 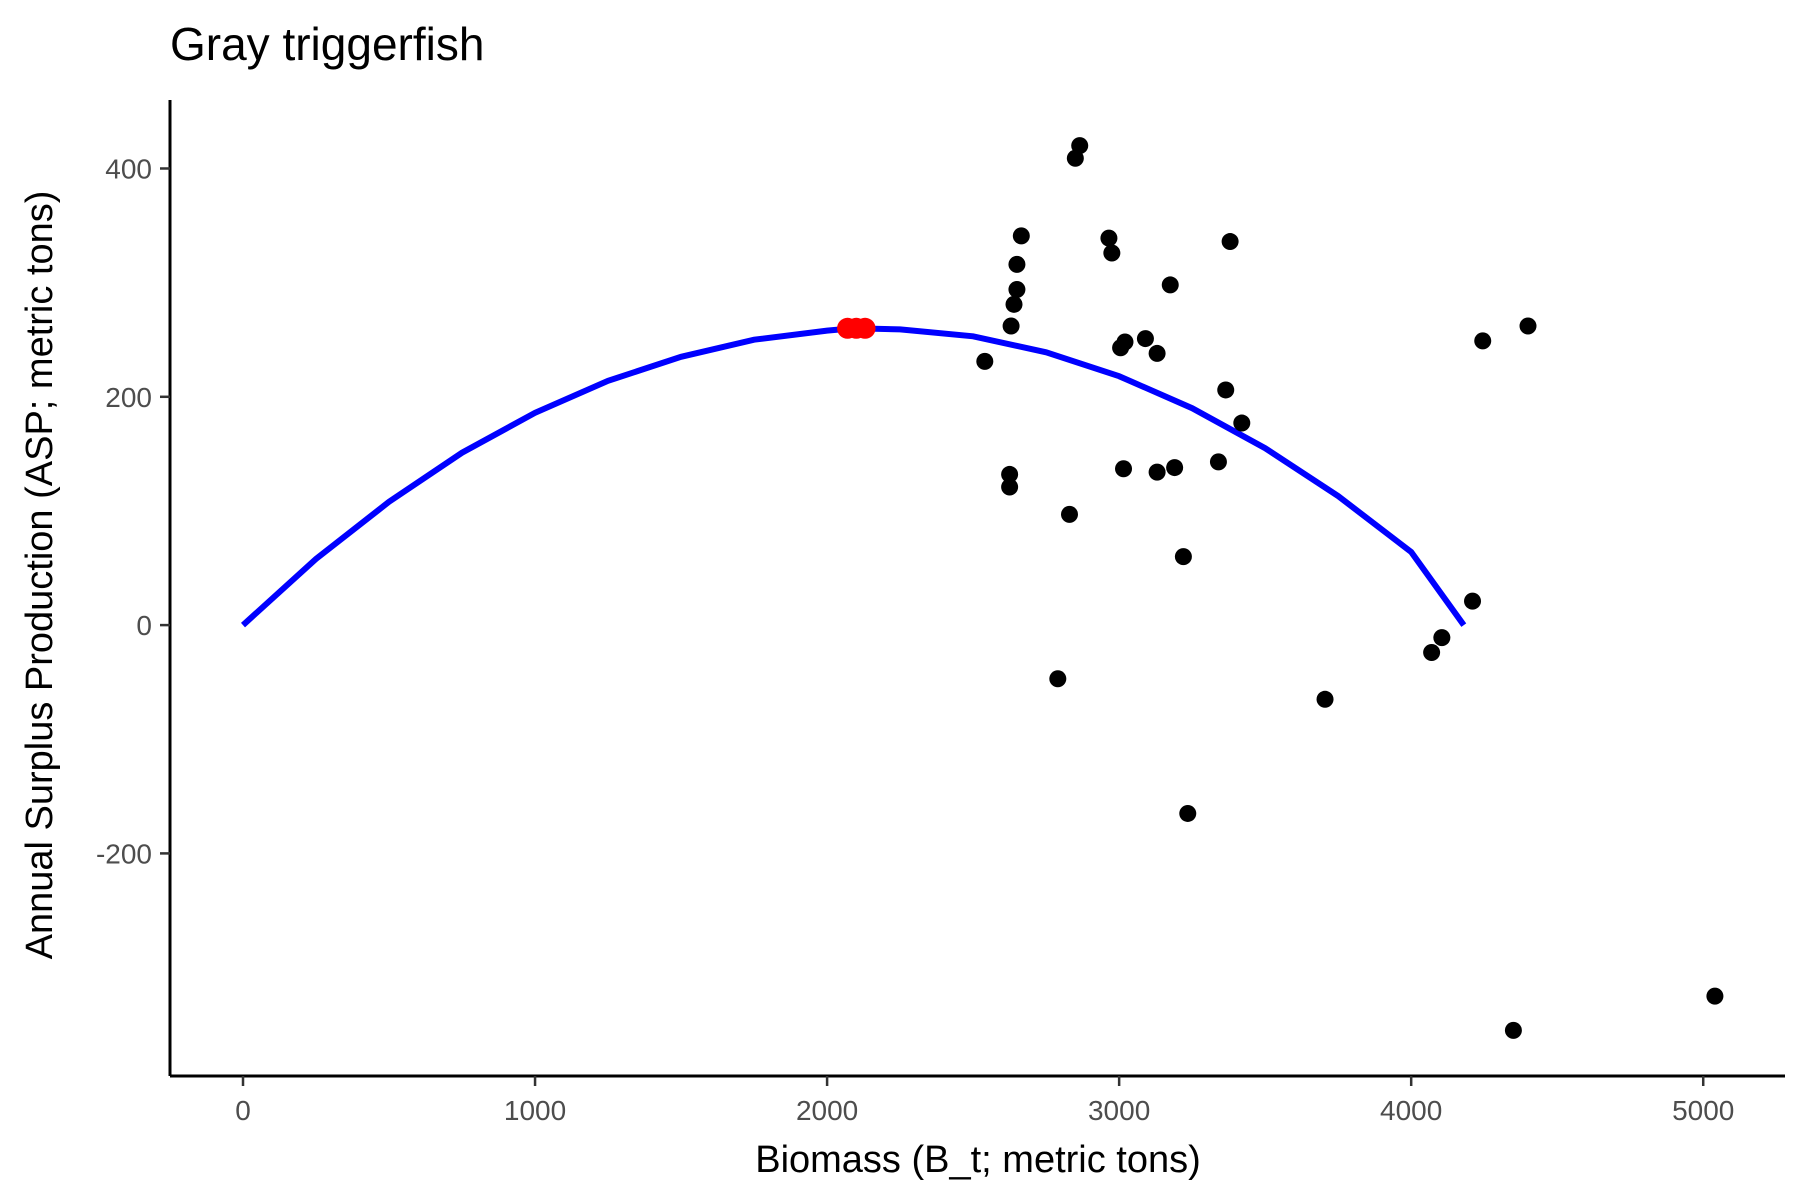 I want to click on y-tick-label: 200, so click(x=128, y=397).